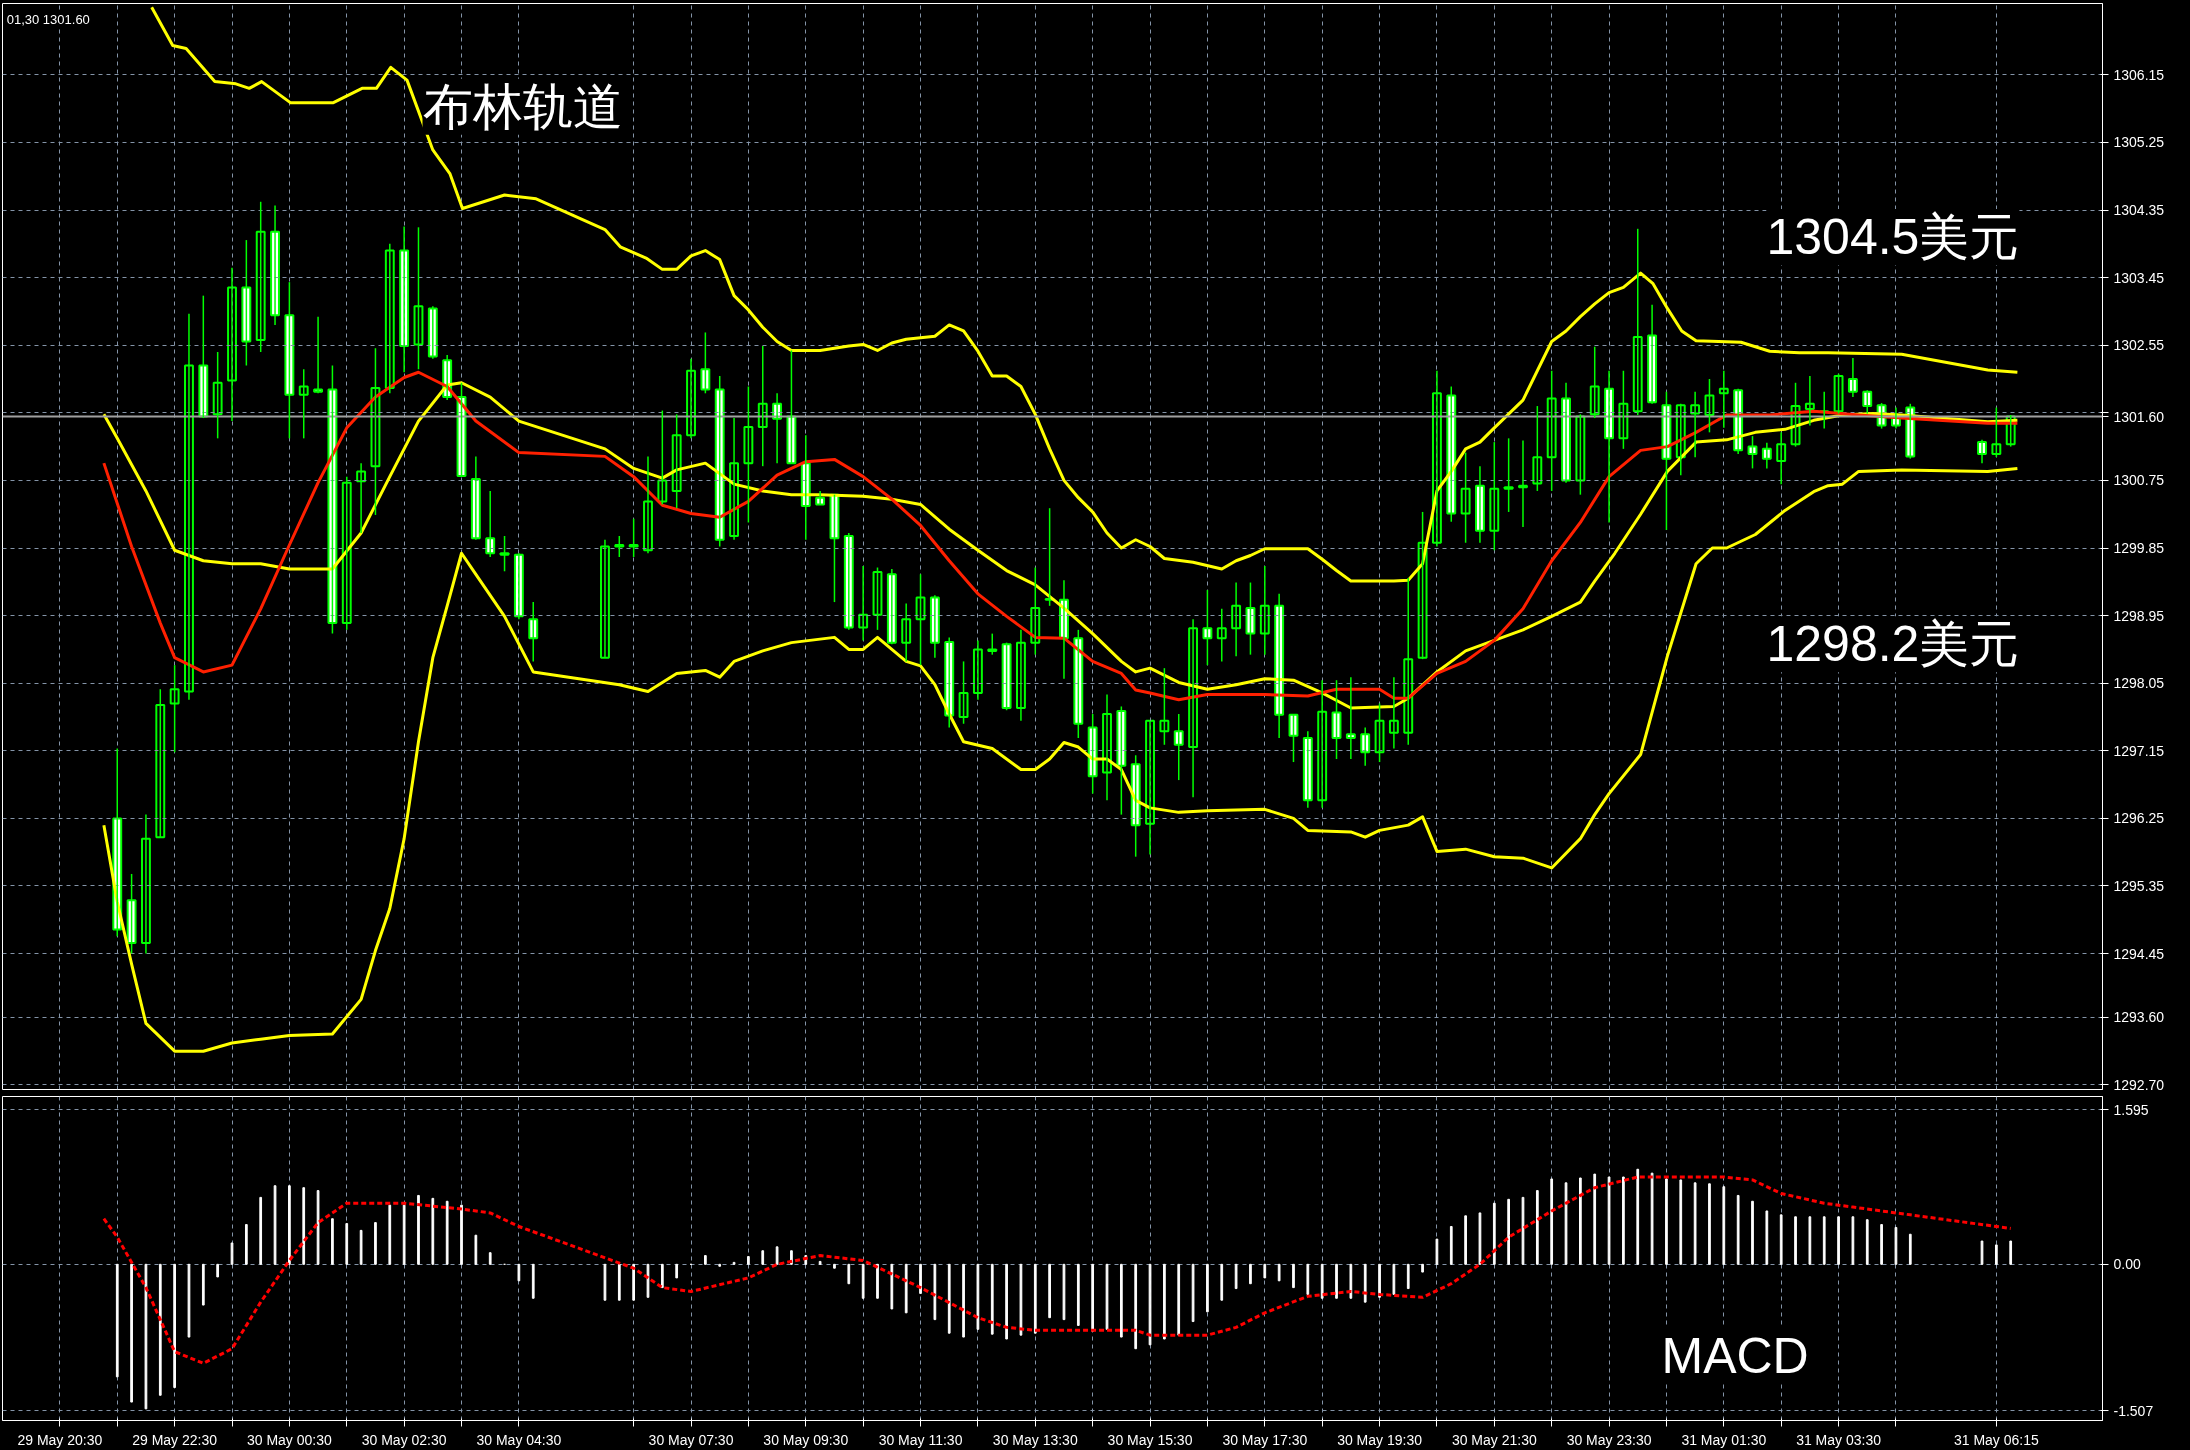  Describe the element at coordinates (522, 106) in the screenshot. I see `annotation: 布林轨道` at that location.